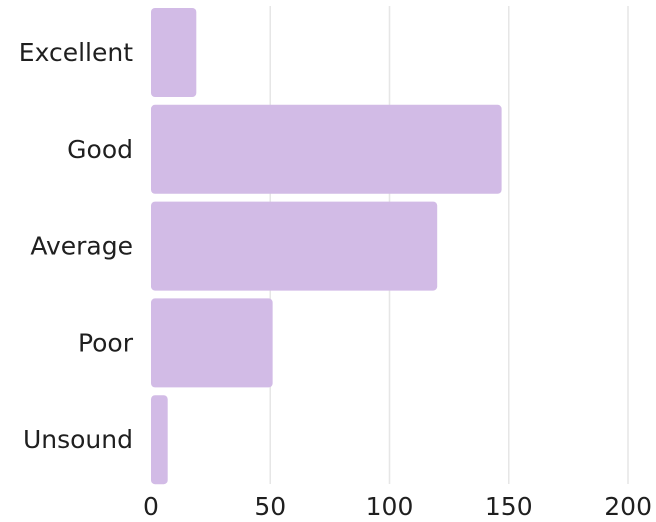 This screenshot has height=522, width=656. What do you see at coordinates (628, 506) in the screenshot?
I see `x-tick-label-200: 200` at bounding box center [628, 506].